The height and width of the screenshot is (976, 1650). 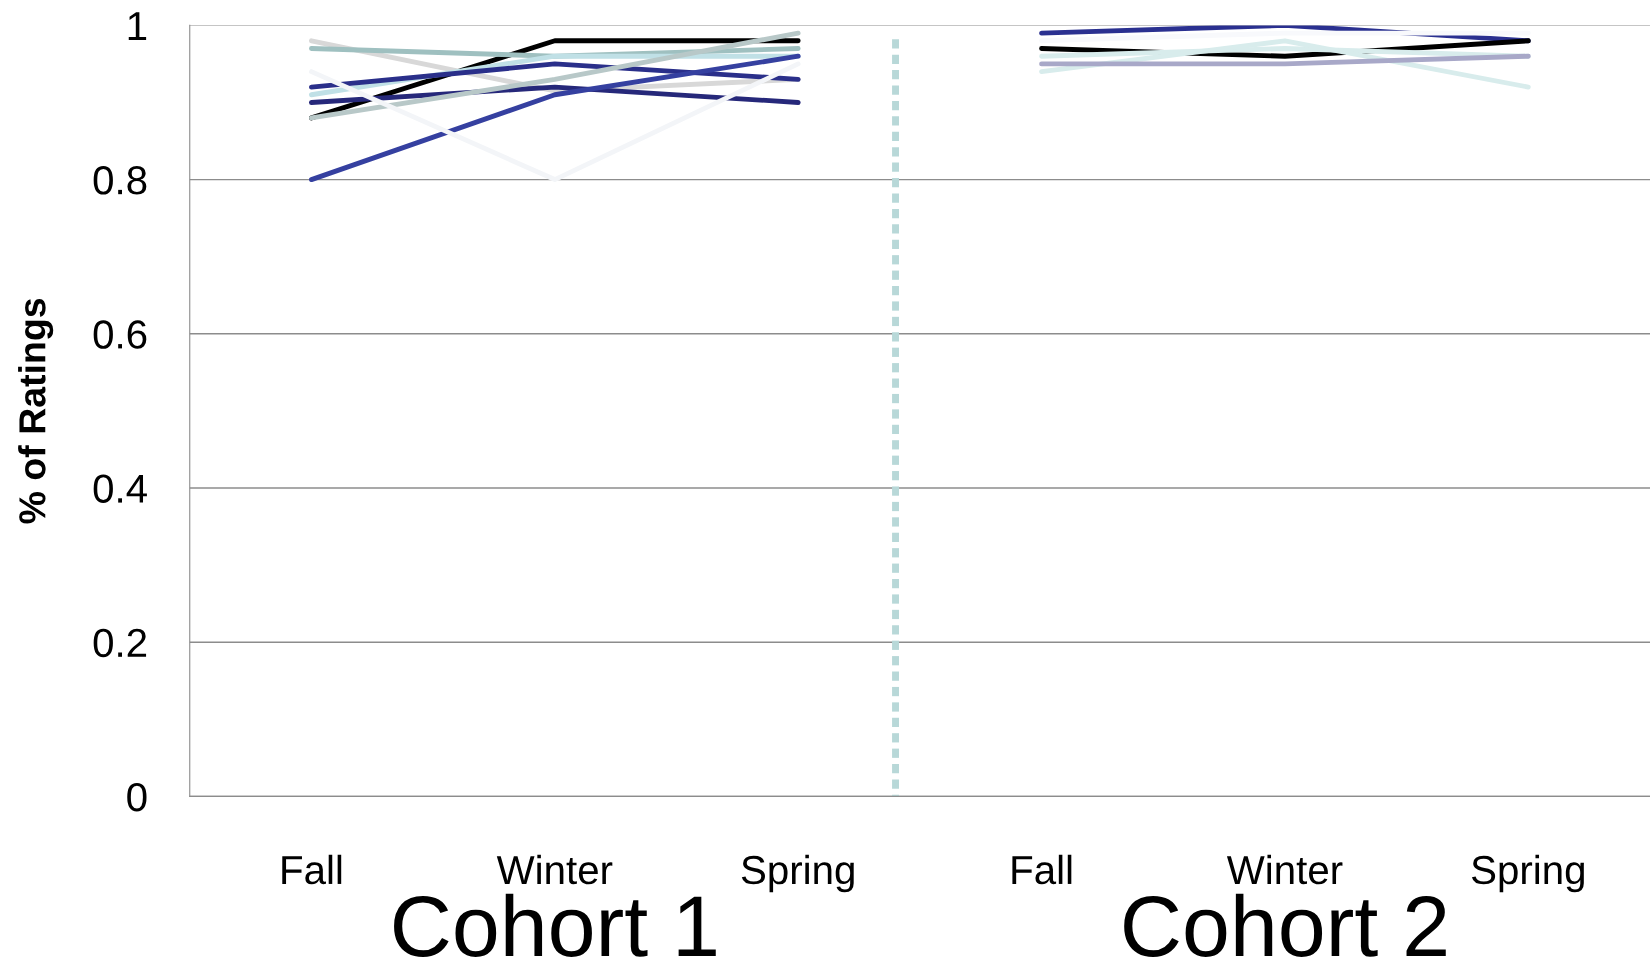 I want to click on y-tick-label: 0.2, so click(x=120, y=643).